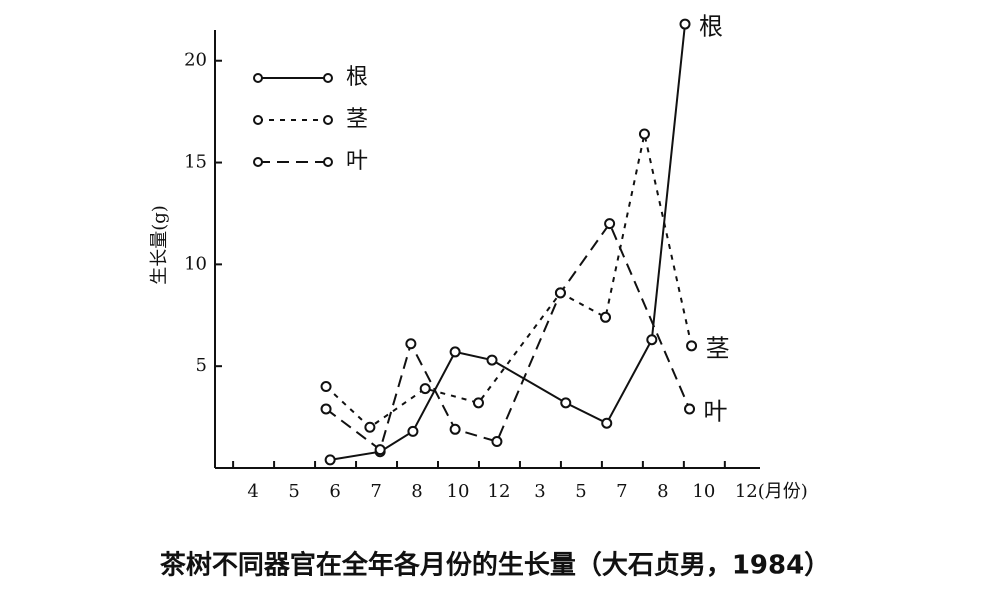 The height and width of the screenshot is (608, 990). What do you see at coordinates (159, 245) in the screenshot?
I see `y-axis-label: 生长量(g)` at bounding box center [159, 245].